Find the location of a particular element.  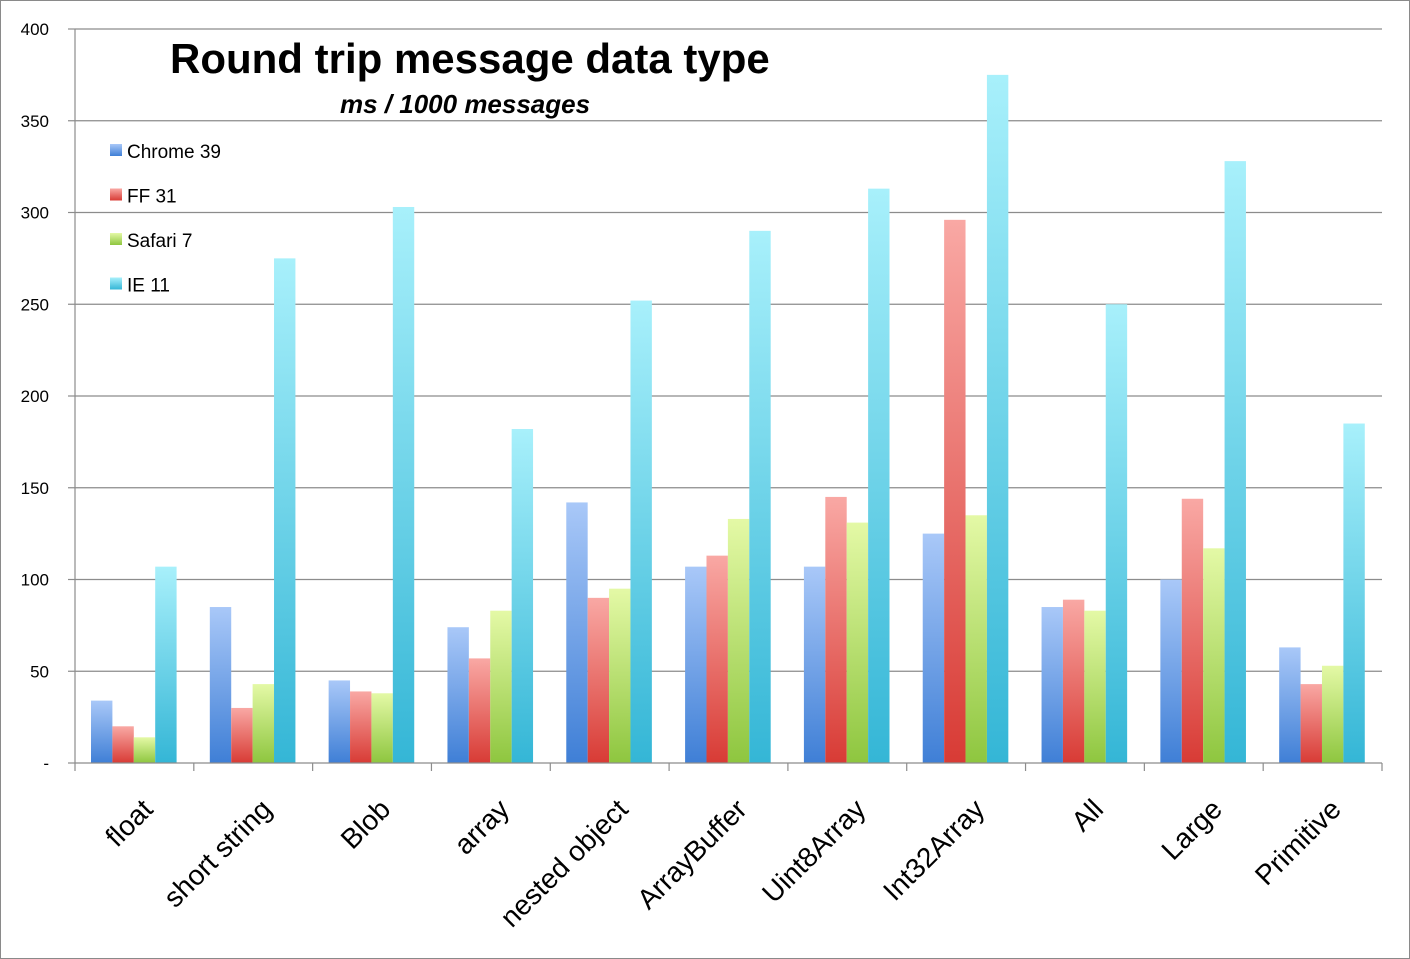

y-tick-label: 200 is located at coordinates (35, 396).